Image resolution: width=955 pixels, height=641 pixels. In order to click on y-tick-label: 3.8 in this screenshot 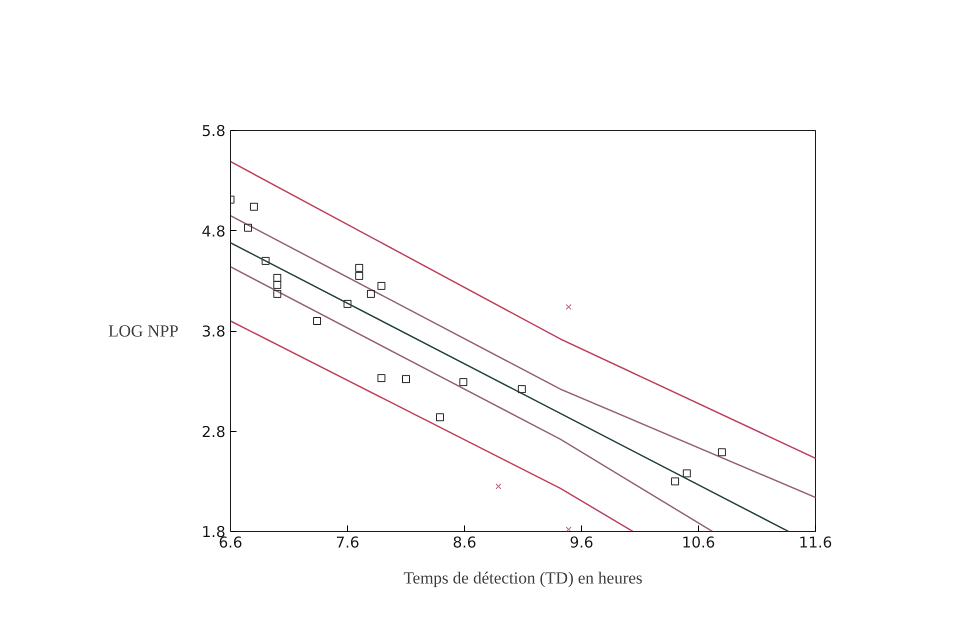, I will do `click(214, 331)`.